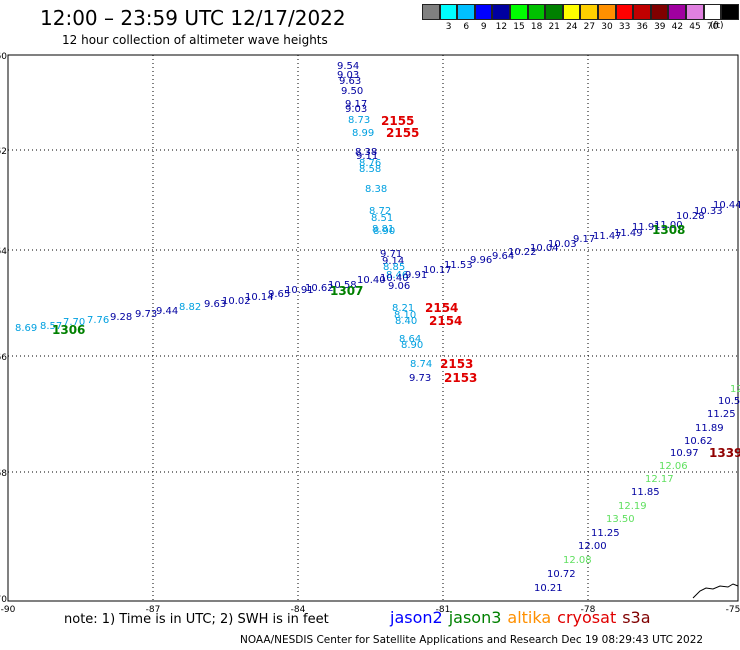 Image resolution: width=740 pixels, height=650 pixels. What do you see at coordinates (298, 610) in the screenshot?
I see `longitude-label: -84` at bounding box center [298, 610].